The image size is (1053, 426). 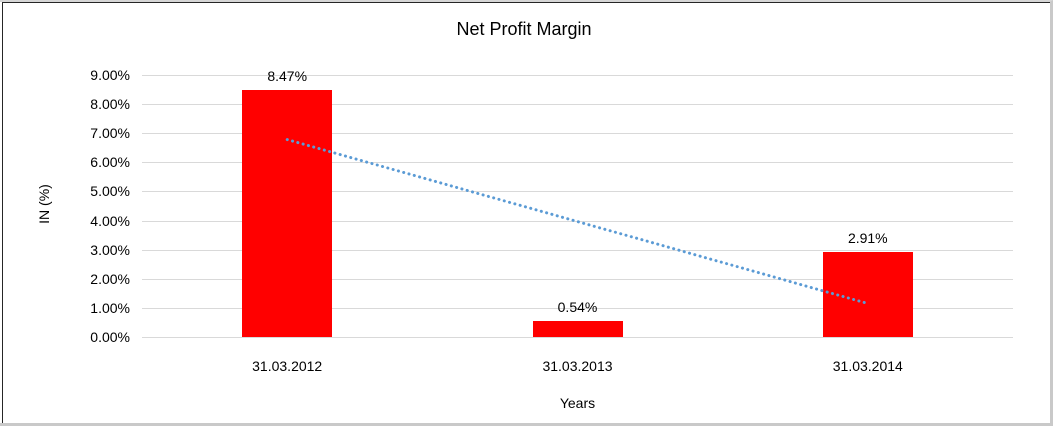 I want to click on y-tick-label: 8.00%, so click(x=110, y=104).